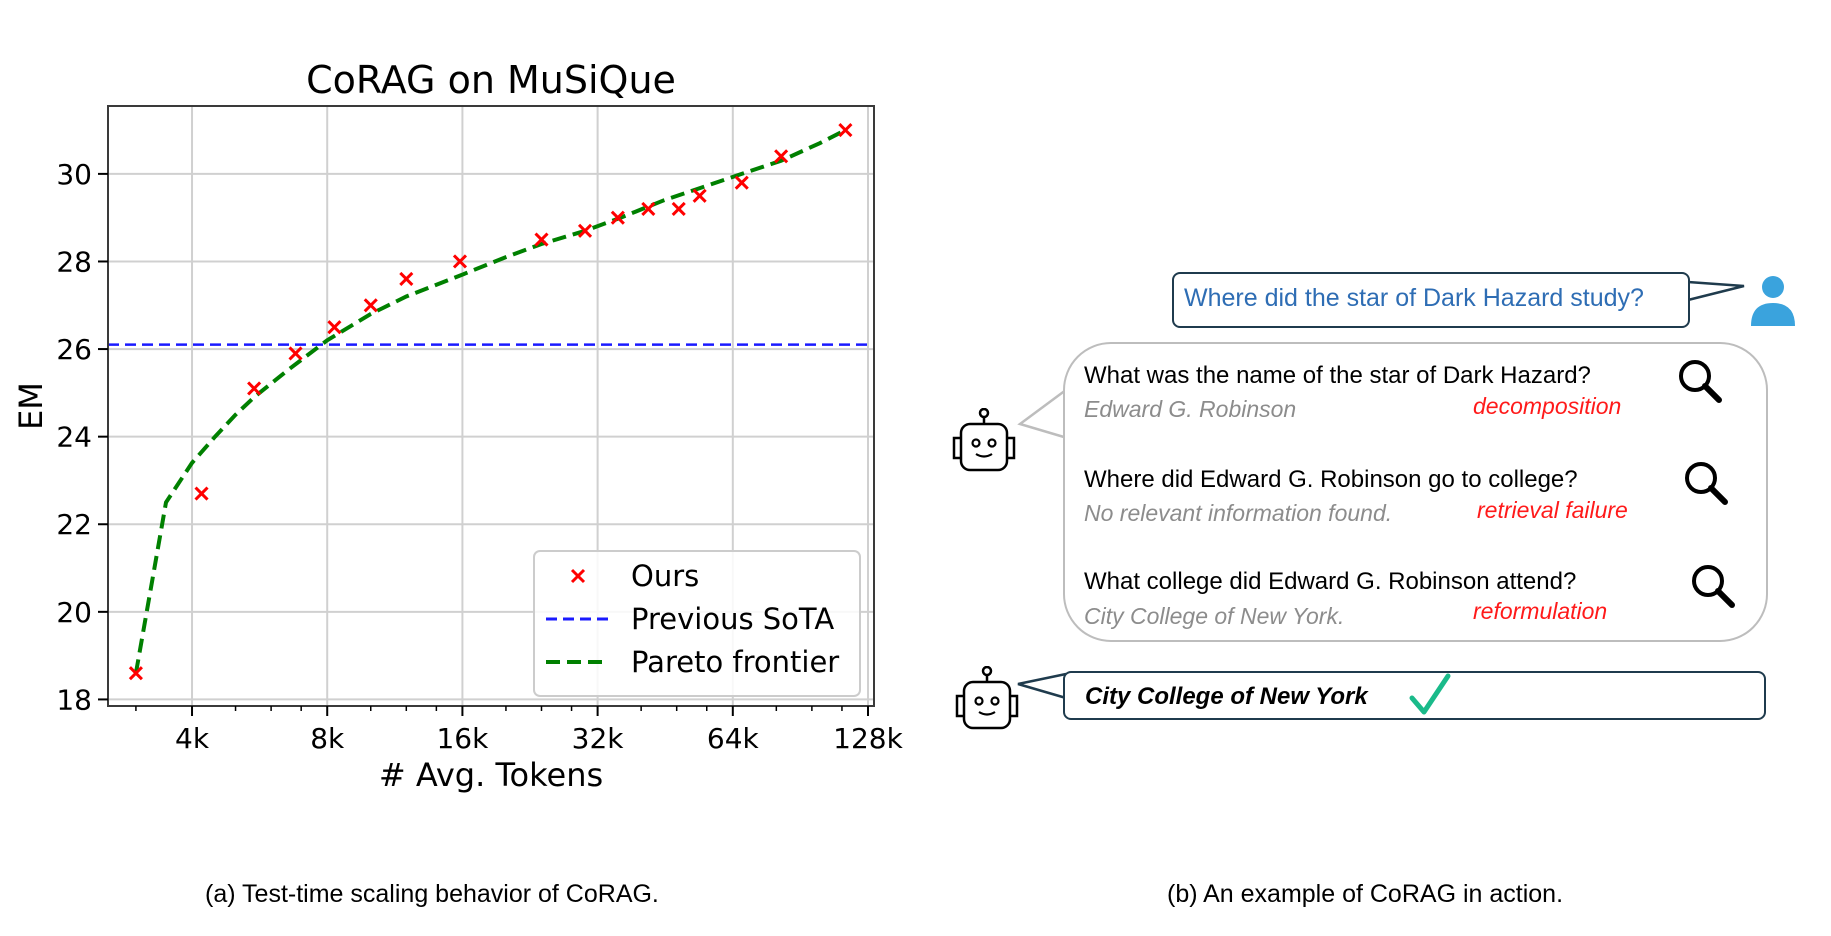  Describe the element at coordinates (1042, 686) in the screenshot. I see `answer-bubble-tail` at that location.